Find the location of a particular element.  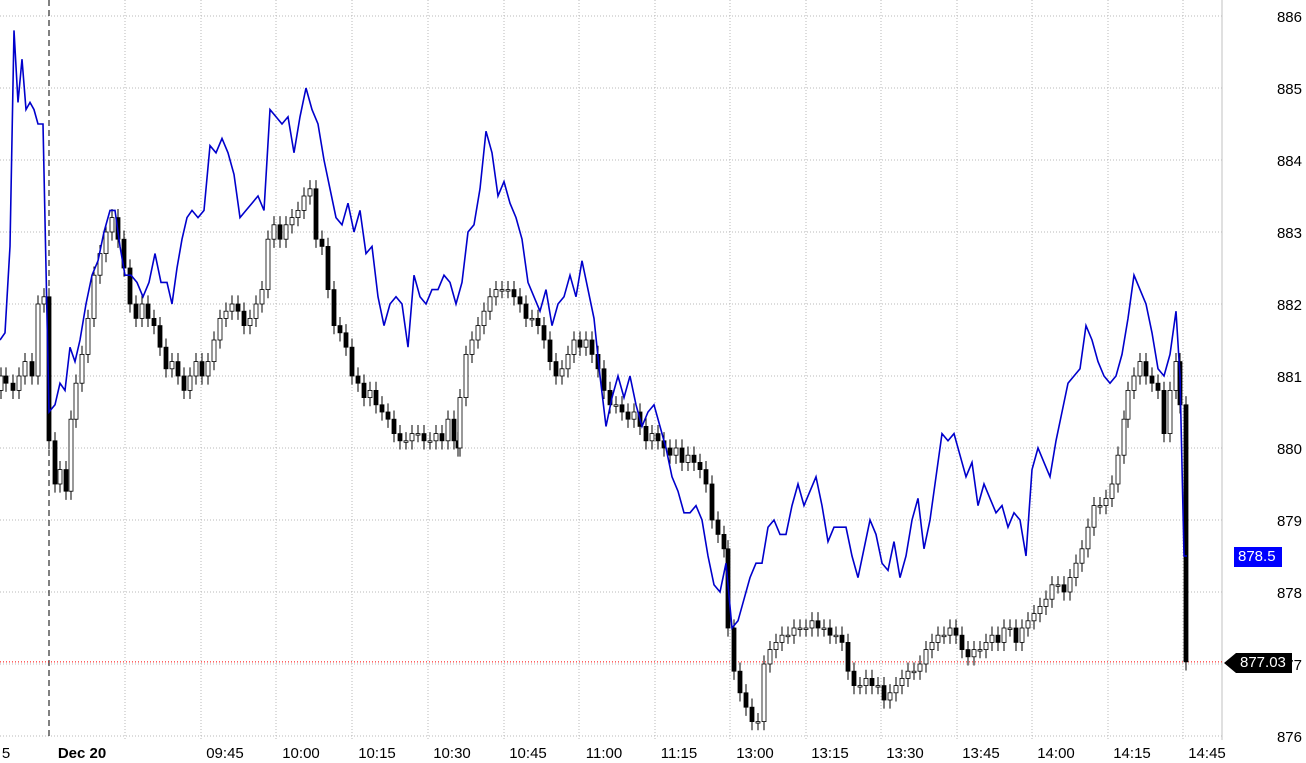

y-tick-label: 885 is located at coordinates (1289, 89).